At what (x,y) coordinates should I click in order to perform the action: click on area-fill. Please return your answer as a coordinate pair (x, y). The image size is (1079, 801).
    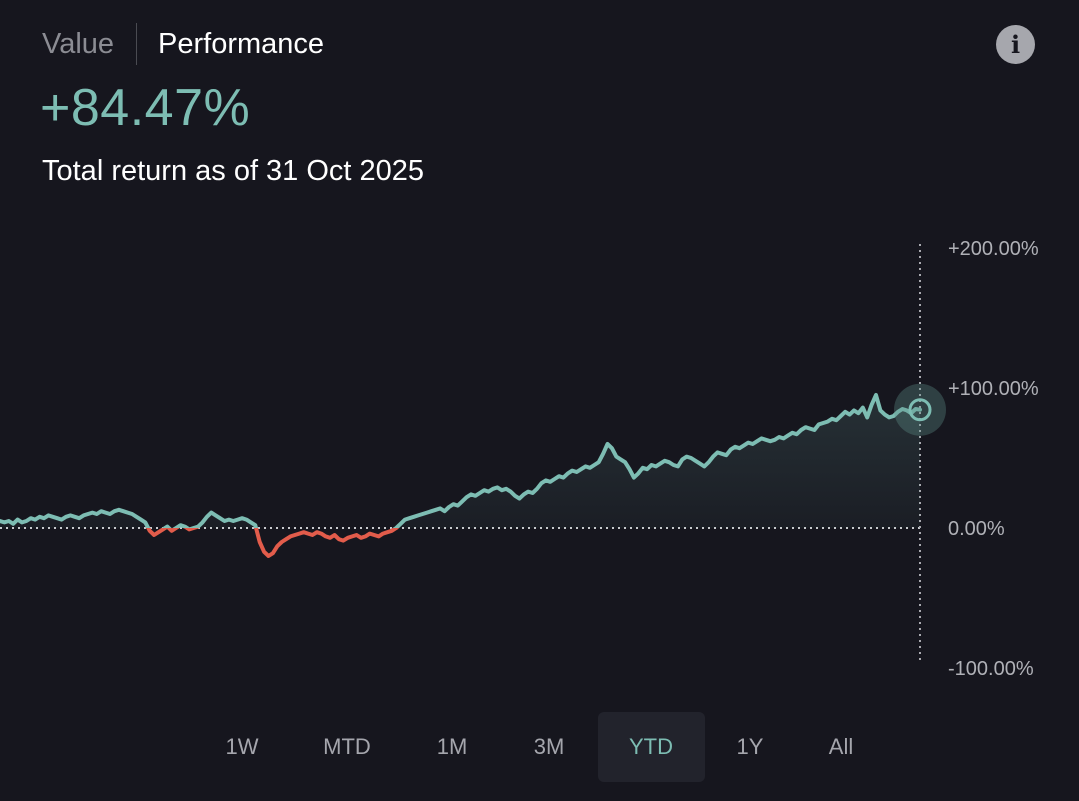
    Looking at the image, I should click on (460, 461).